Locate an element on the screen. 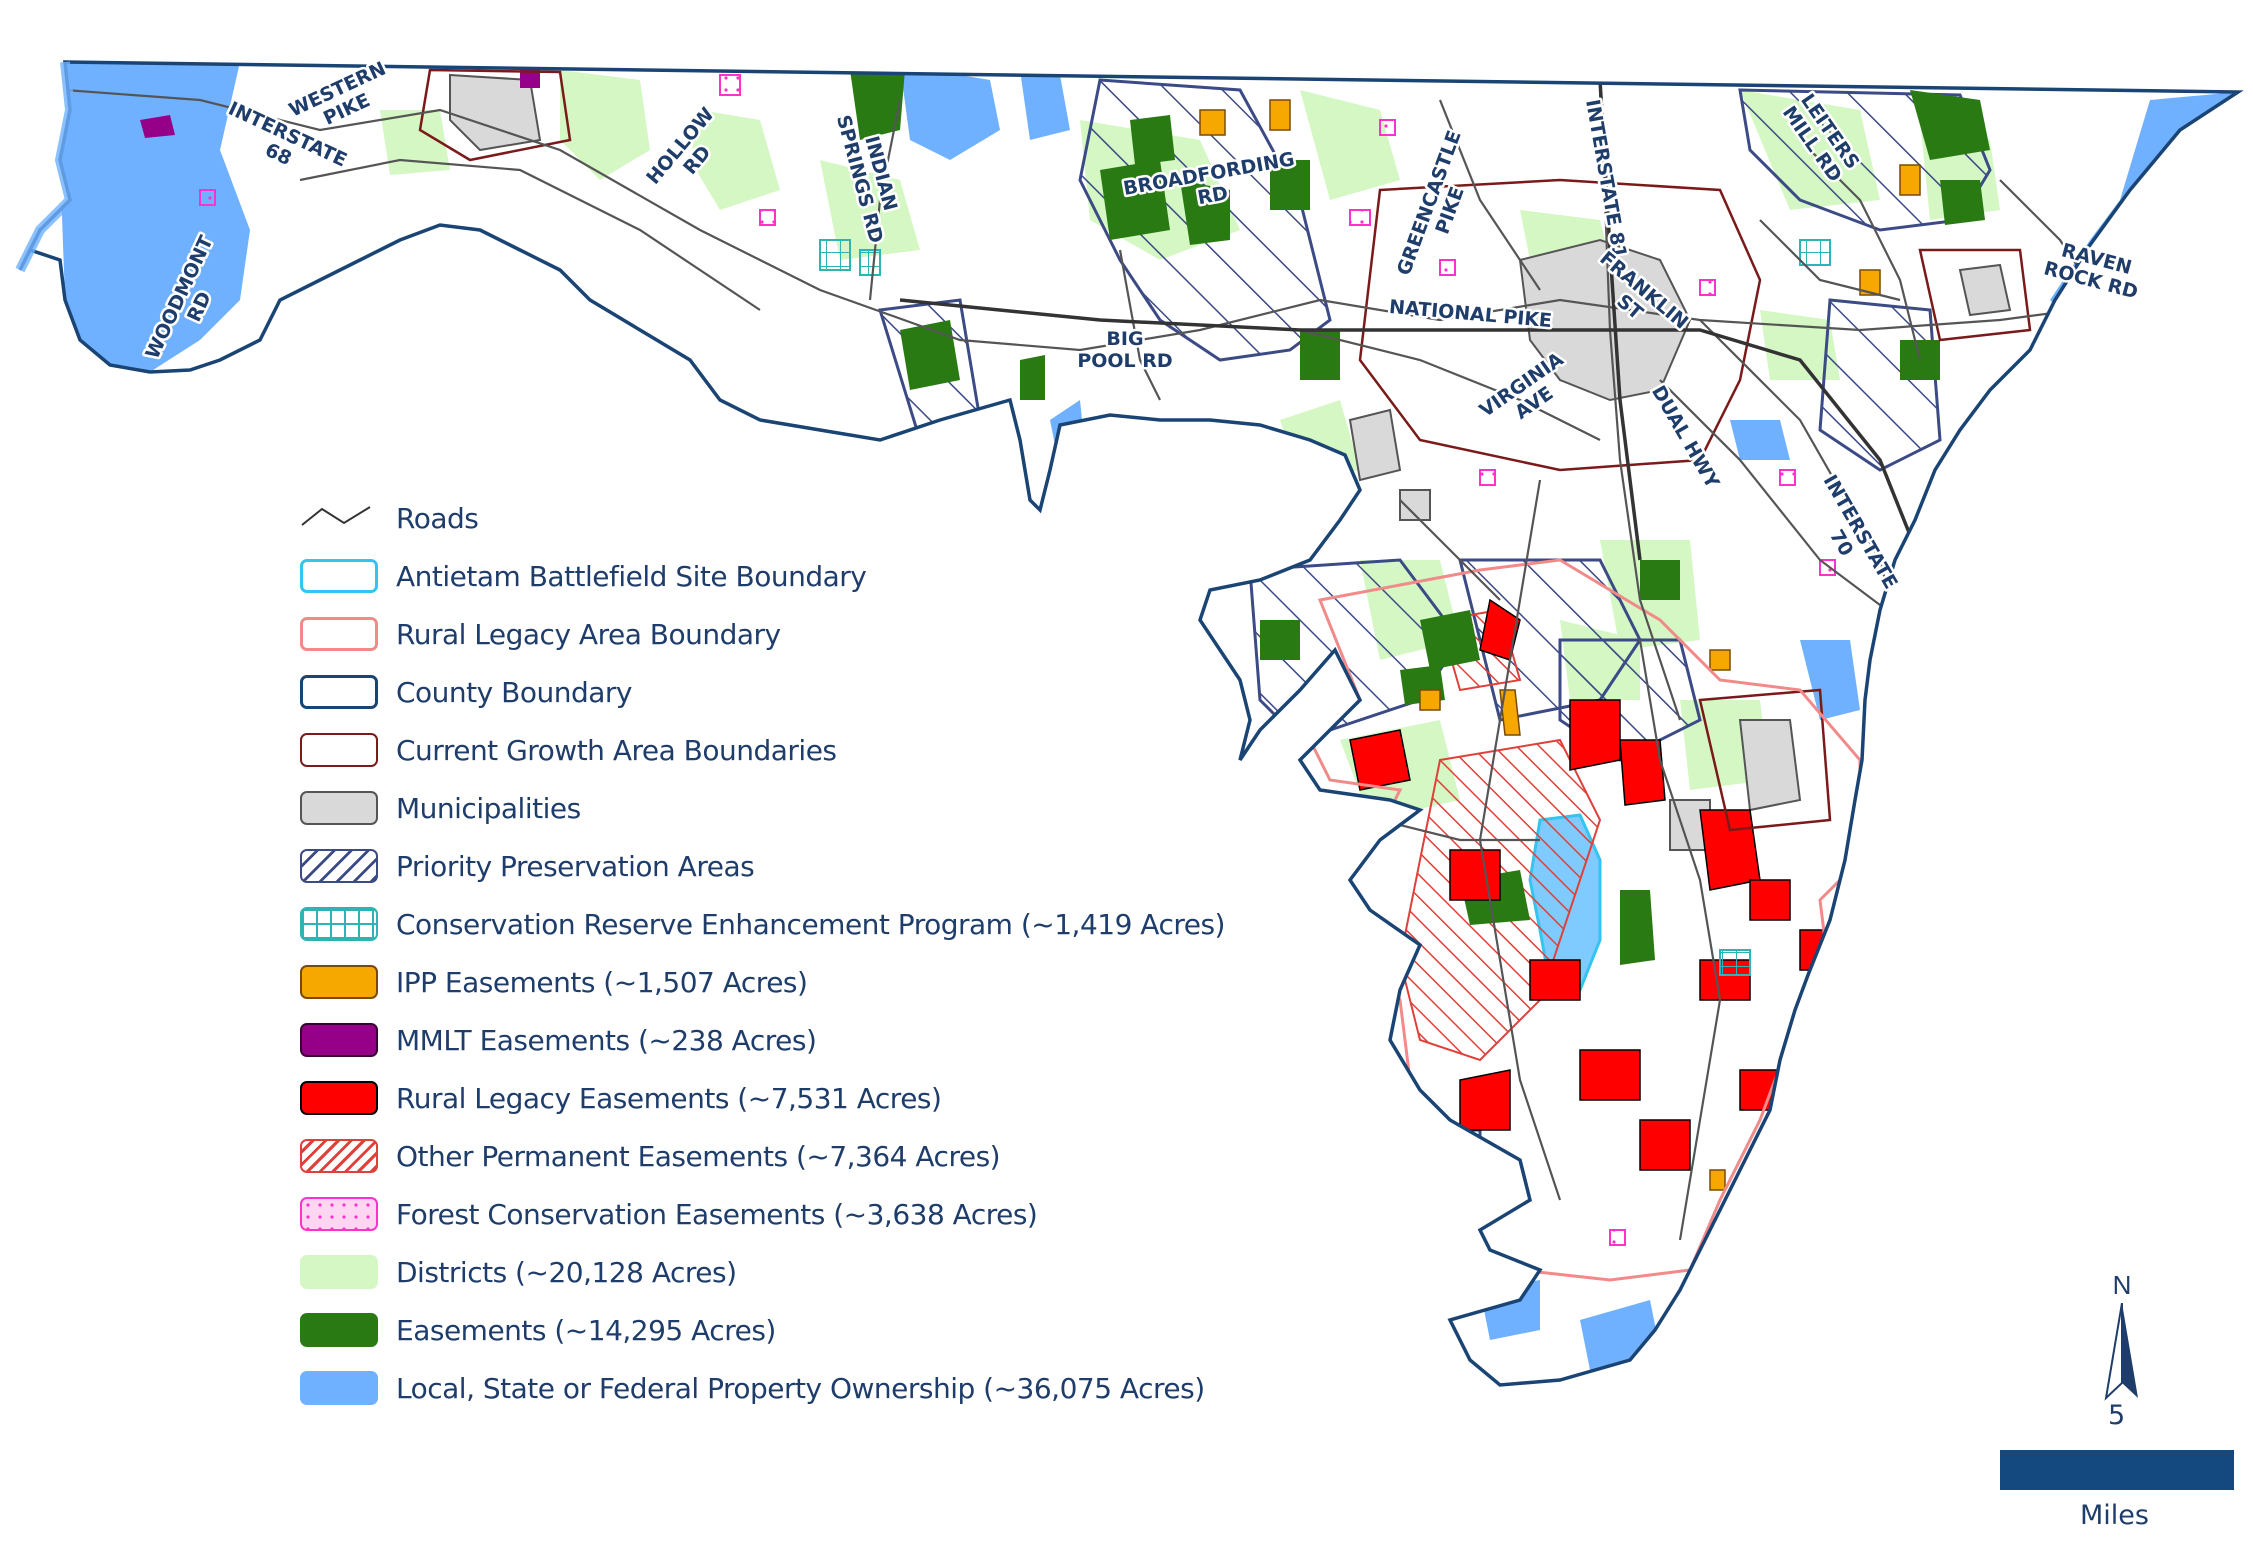 This screenshot has width=2253, height=1551. north-letter: N is located at coordinates (2122, 1285).